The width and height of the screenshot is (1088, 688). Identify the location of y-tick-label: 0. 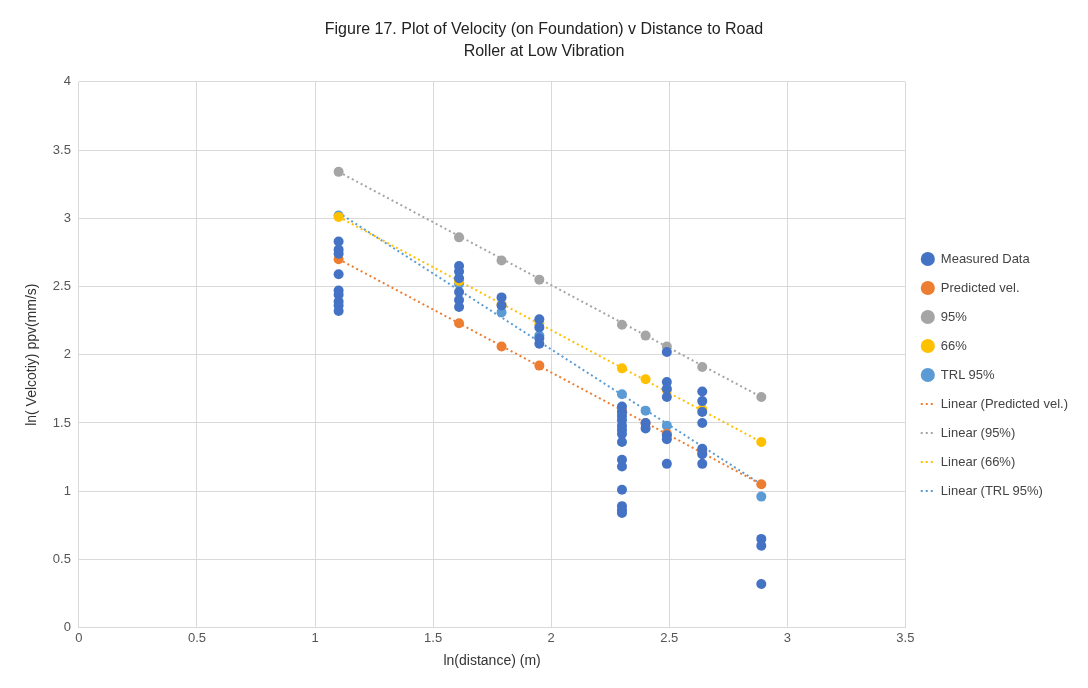
(67, 627).